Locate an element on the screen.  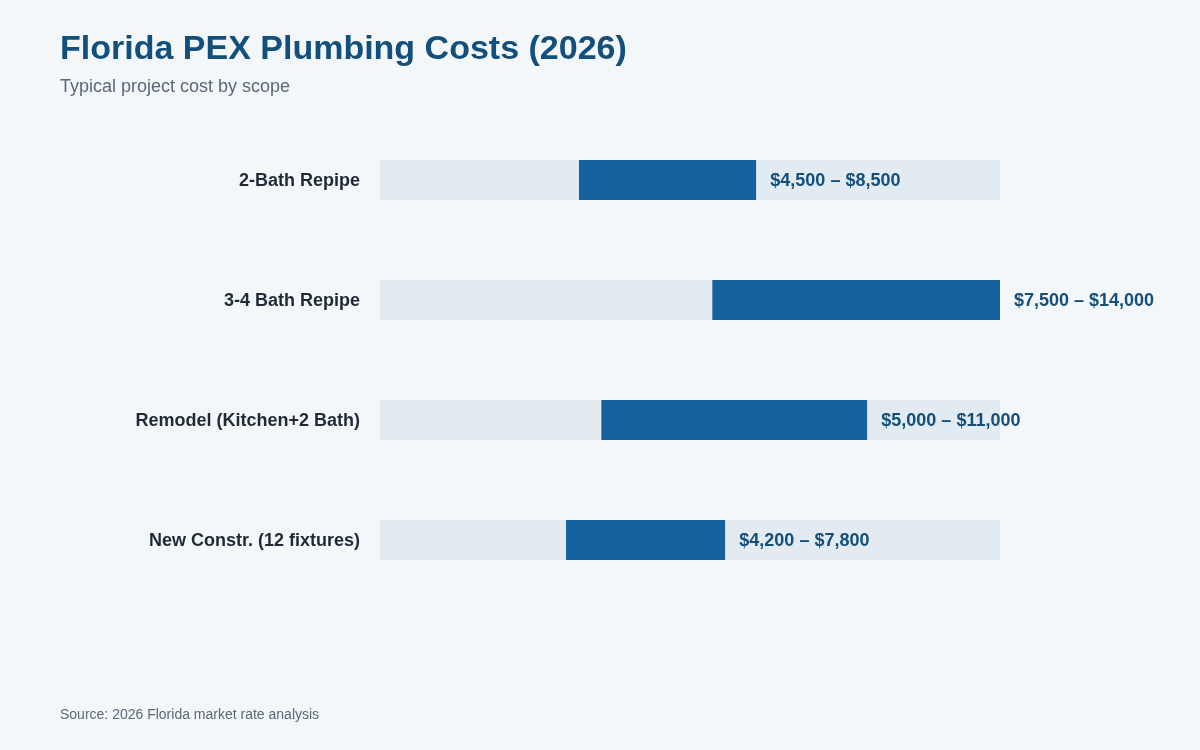
annotation: $4,500 – $8,500 is located at coordinates (835, 180).